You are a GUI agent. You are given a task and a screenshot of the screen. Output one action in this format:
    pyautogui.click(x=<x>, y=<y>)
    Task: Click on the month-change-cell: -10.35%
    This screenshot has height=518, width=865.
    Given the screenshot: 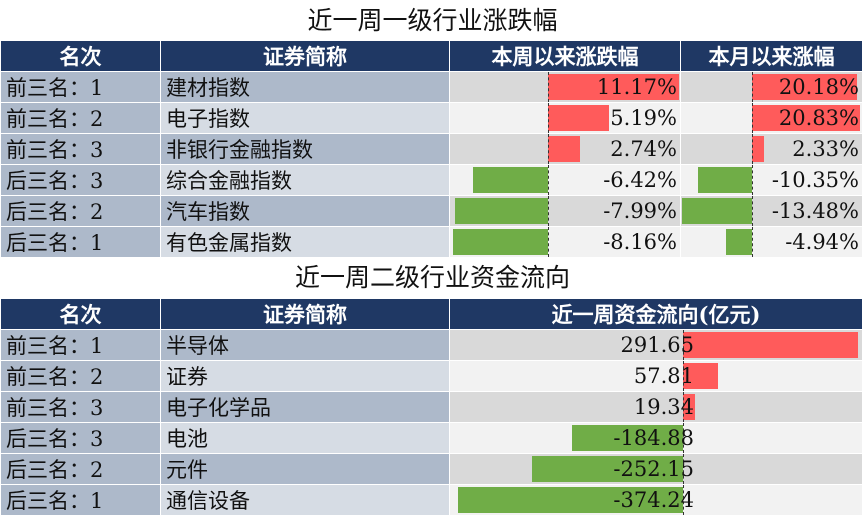 What is the action you would take?
    pyautogui.click(x=771, y=180)
    